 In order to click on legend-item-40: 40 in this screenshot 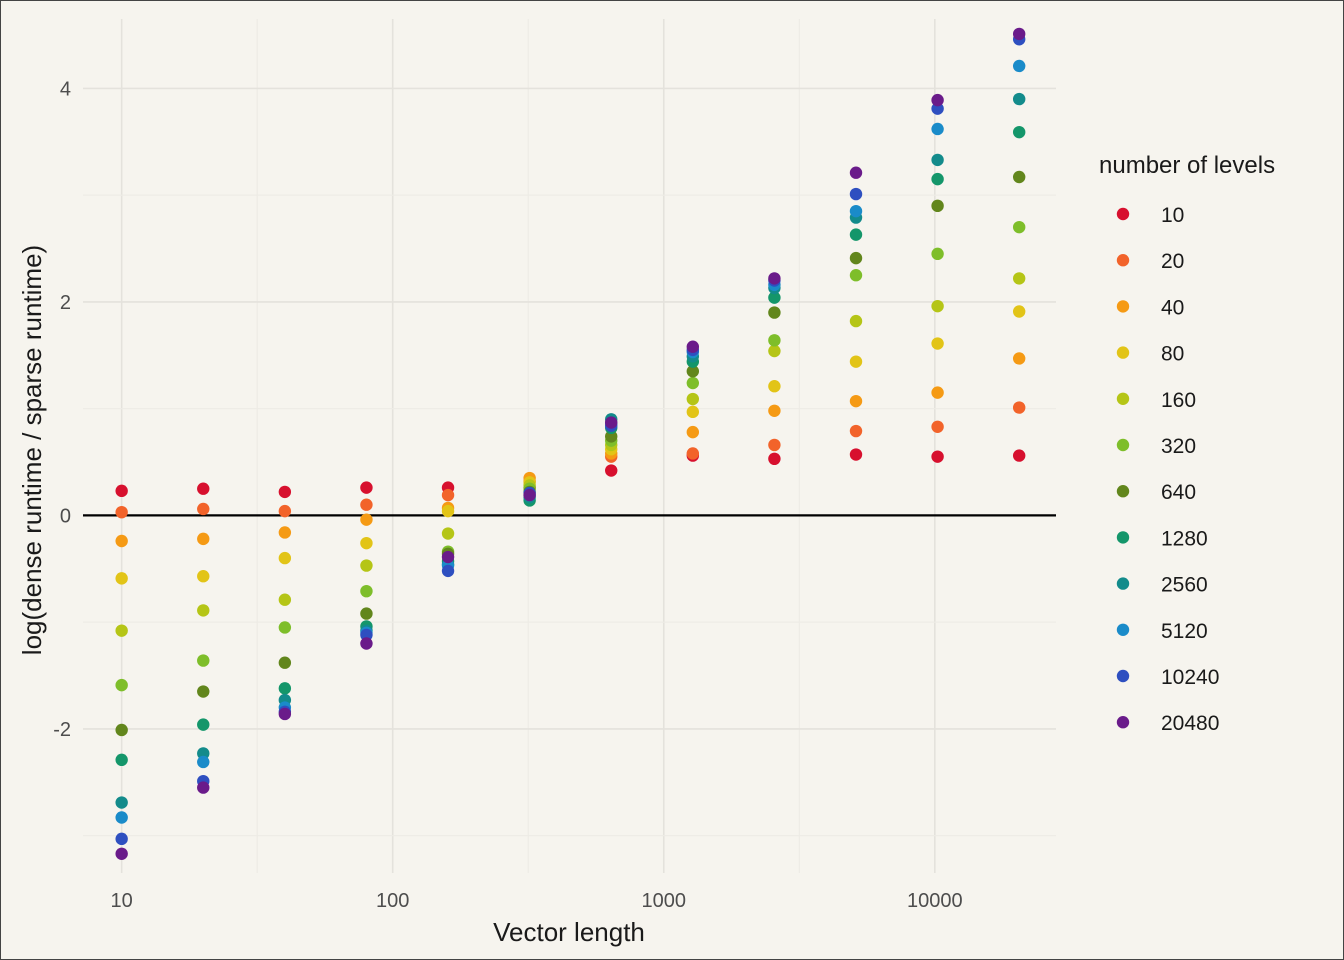, I will do `click(1150, 307)`.